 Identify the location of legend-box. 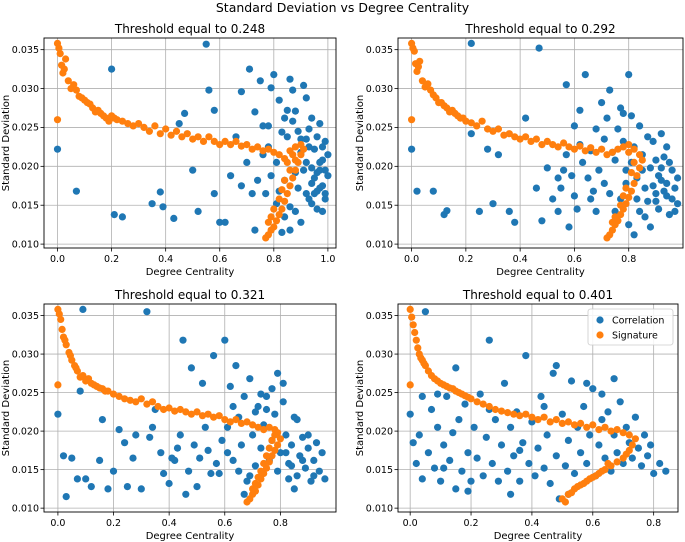
(630, 327).